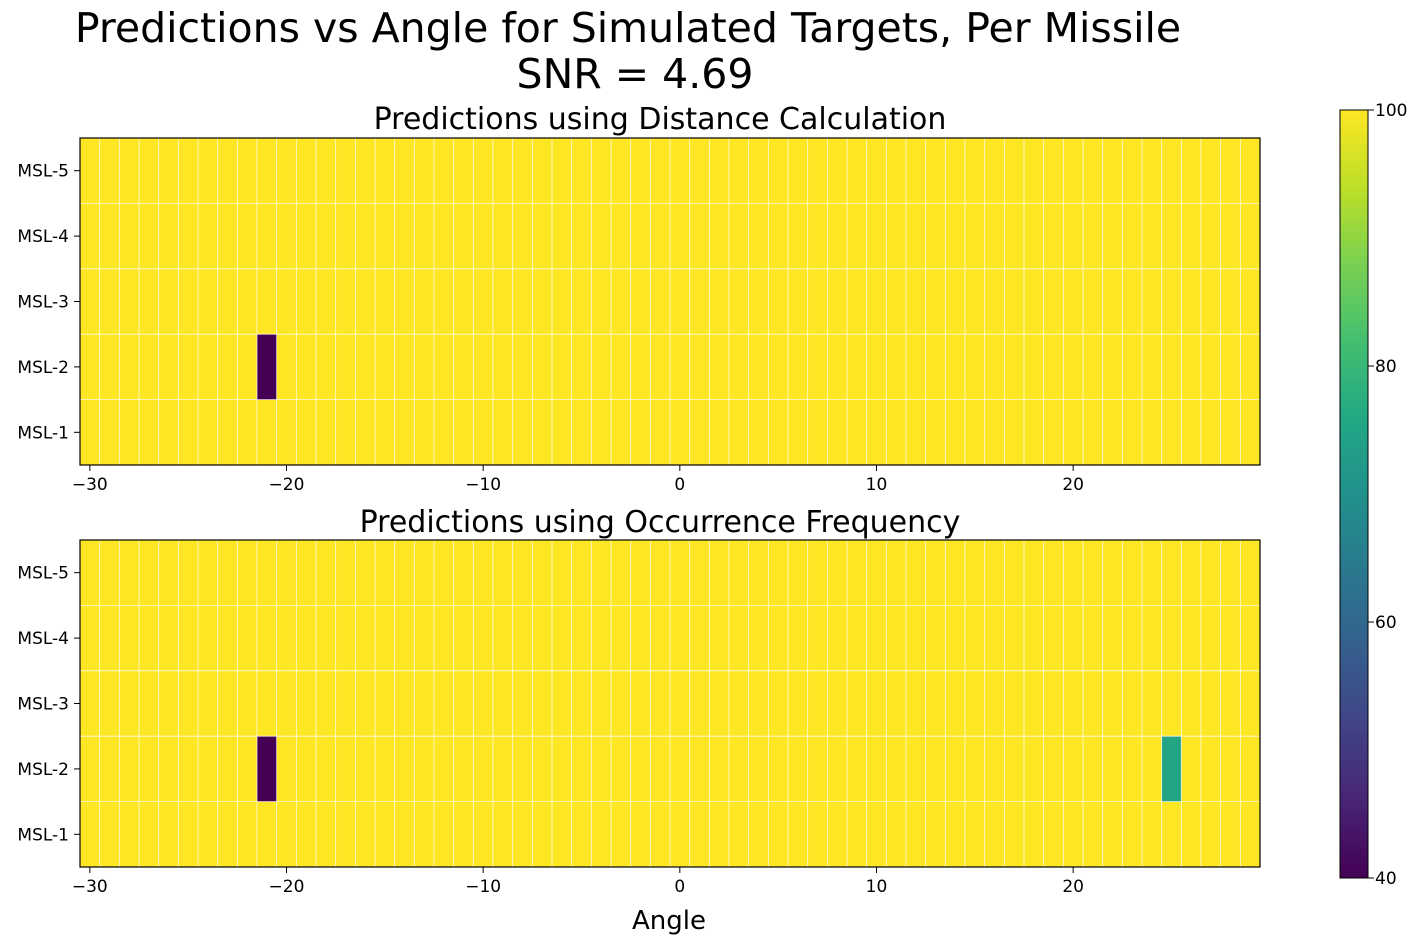 This screenshot has height=945, width=1421. I want to click on panel-title: Predictions using Occurrence Frequency, so click(660, 522).